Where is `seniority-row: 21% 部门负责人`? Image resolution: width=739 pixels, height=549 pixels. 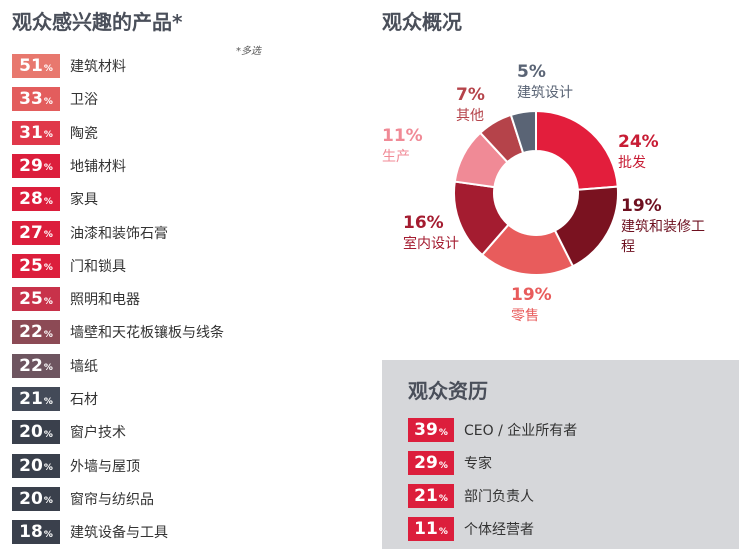 seniority-row: 21% 部门负责人 is located at coordinates (471, 496).